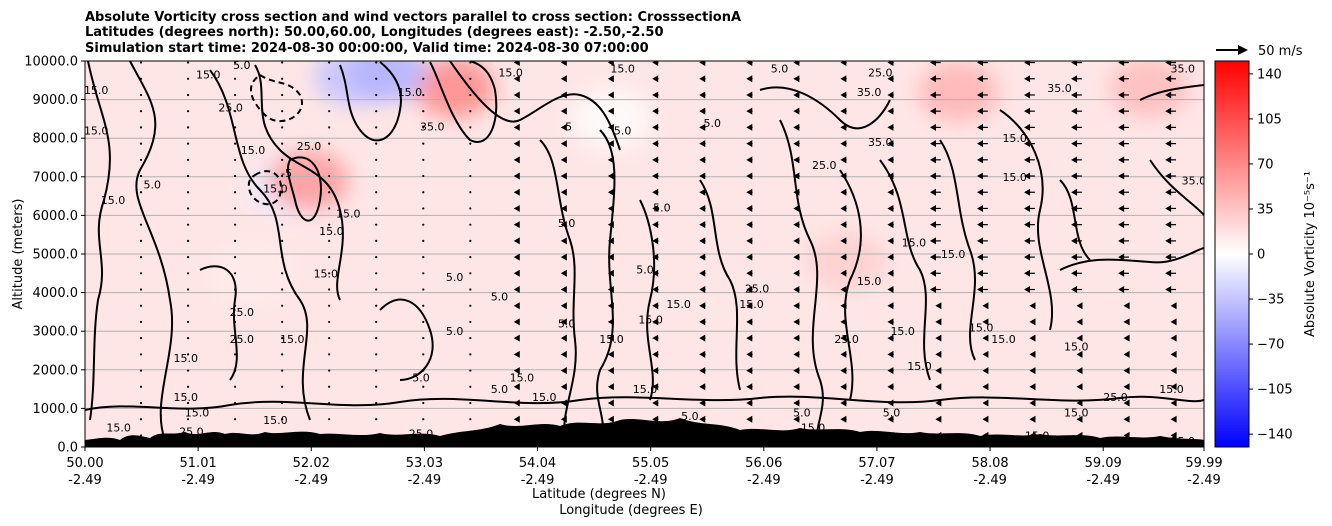 This screenshot has height=526, width=1332. Describe the element at coordinates (713, 123) in the screenshot. I see `contour-label: 5.0` at that location.